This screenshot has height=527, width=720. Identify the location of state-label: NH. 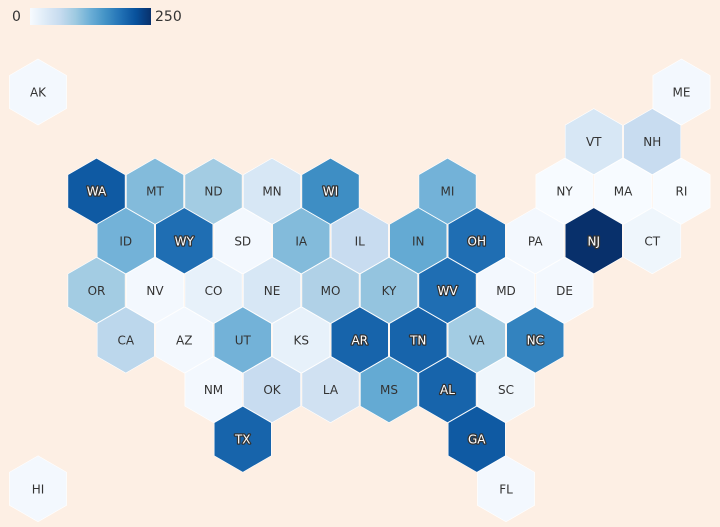
(652, 142).